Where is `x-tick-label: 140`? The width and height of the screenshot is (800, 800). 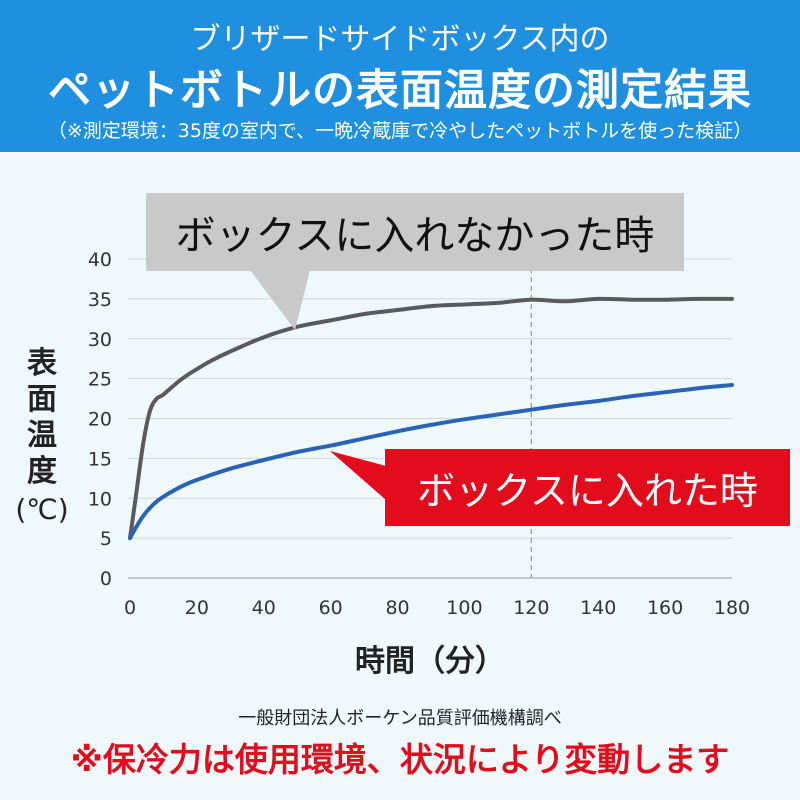
x-tick-label: 140 is located at coordinates (598, 608).